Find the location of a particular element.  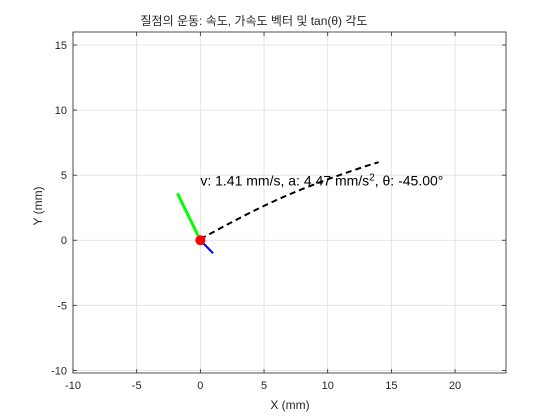

x-tick-label: 20 is located at coordinates (455, 386).